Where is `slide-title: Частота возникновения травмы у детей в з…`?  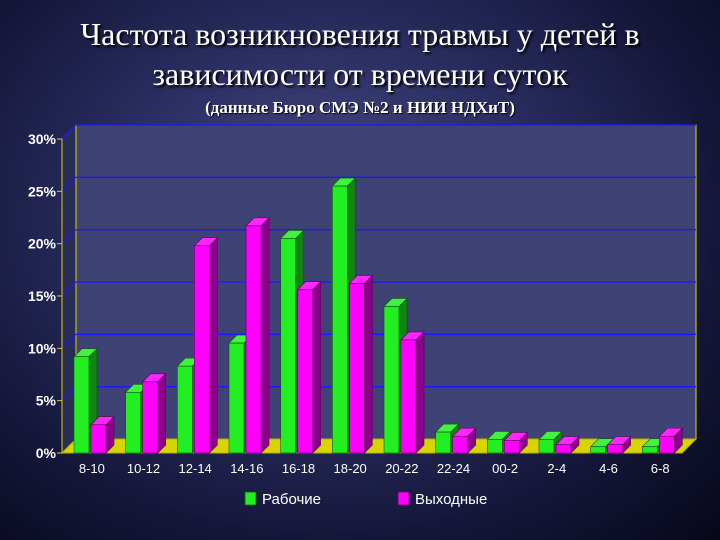 slide-title: Частота возникновения травмы у детей в з… is located at coordinates (360, 54).